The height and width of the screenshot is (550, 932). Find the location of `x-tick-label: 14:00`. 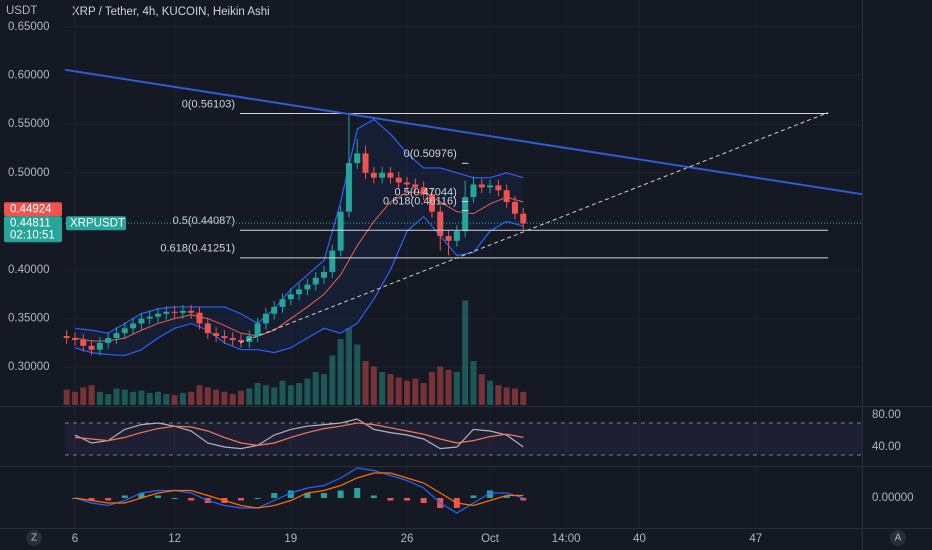

x-tick-label: 14:00 is located at coordinates (566, 539).